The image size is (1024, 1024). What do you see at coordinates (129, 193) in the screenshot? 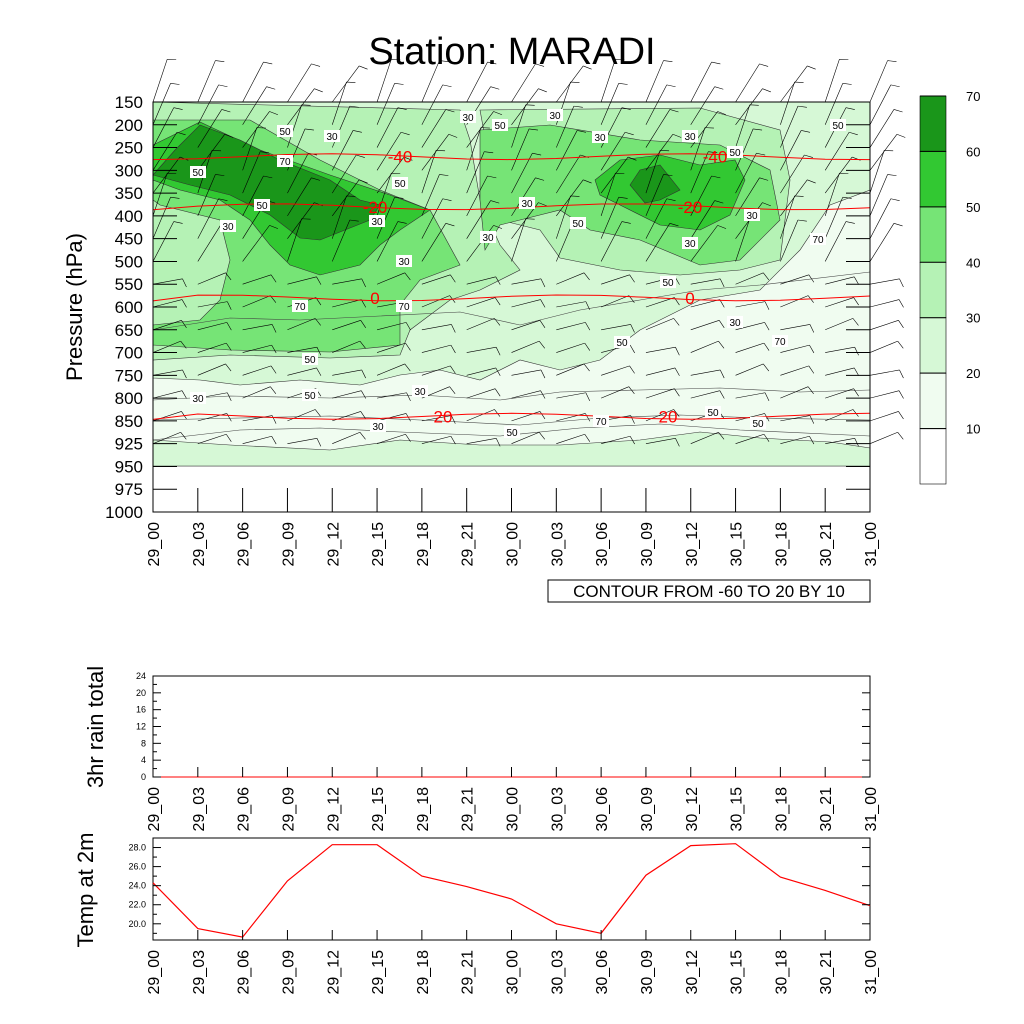
I see `pressure-tick-label: 350` at bounding box center [129, 193].